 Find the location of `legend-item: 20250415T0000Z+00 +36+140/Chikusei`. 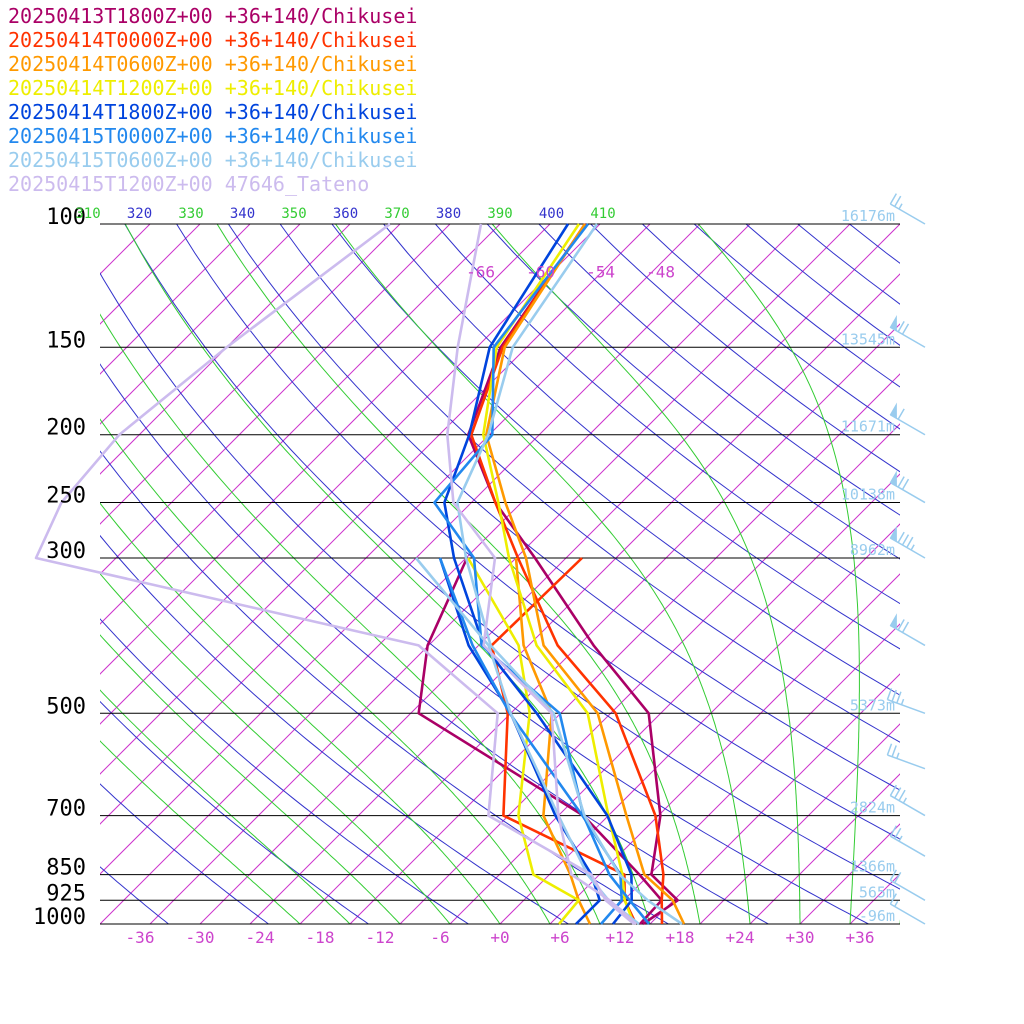

legend-item: 20250415T0000Z+00 +36+140/Chikusei is located at coordinates (213, 136).